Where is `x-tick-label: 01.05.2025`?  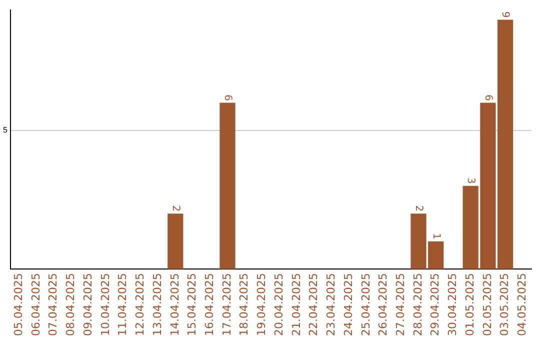 x-tick-label: 01.05.2025 is located at coordinates (469, 304).